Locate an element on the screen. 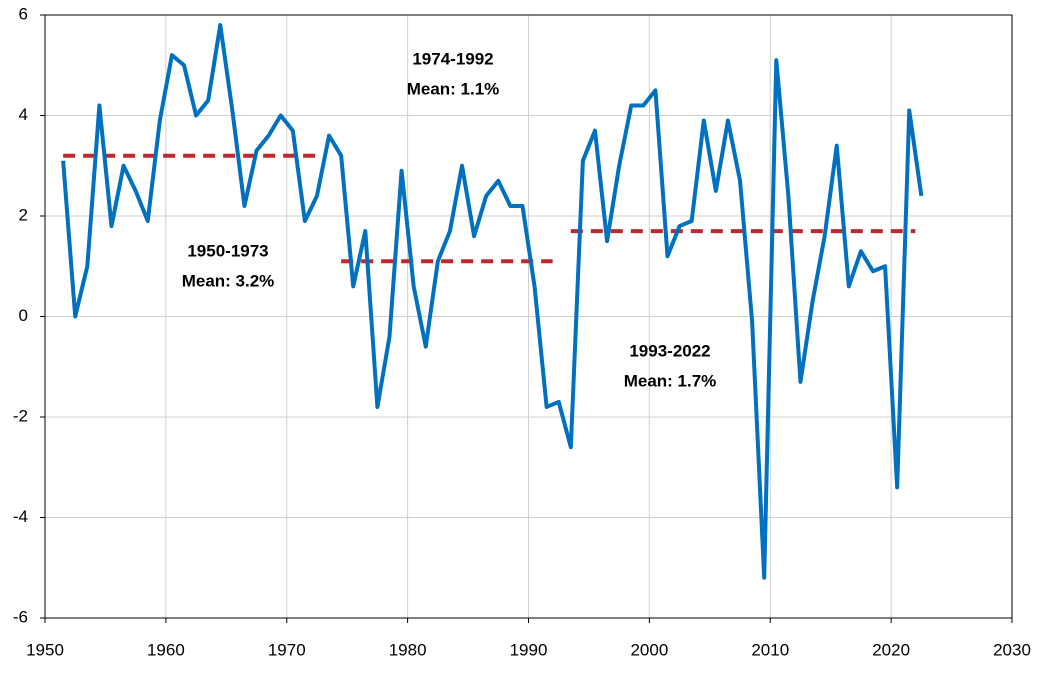 The image size is (1040, 675). y-tick-label: 6 is located at coordinates (23, 13).